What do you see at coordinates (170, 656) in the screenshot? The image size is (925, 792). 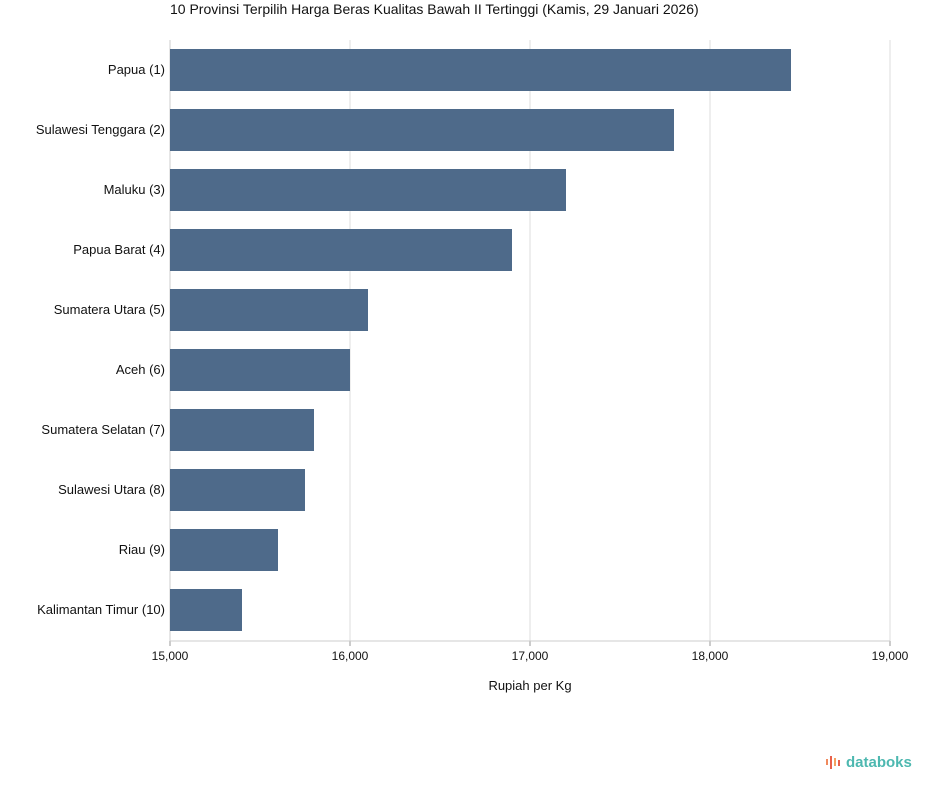 I see `x-tick-label: 15,000` at bounding box center [170, 656].